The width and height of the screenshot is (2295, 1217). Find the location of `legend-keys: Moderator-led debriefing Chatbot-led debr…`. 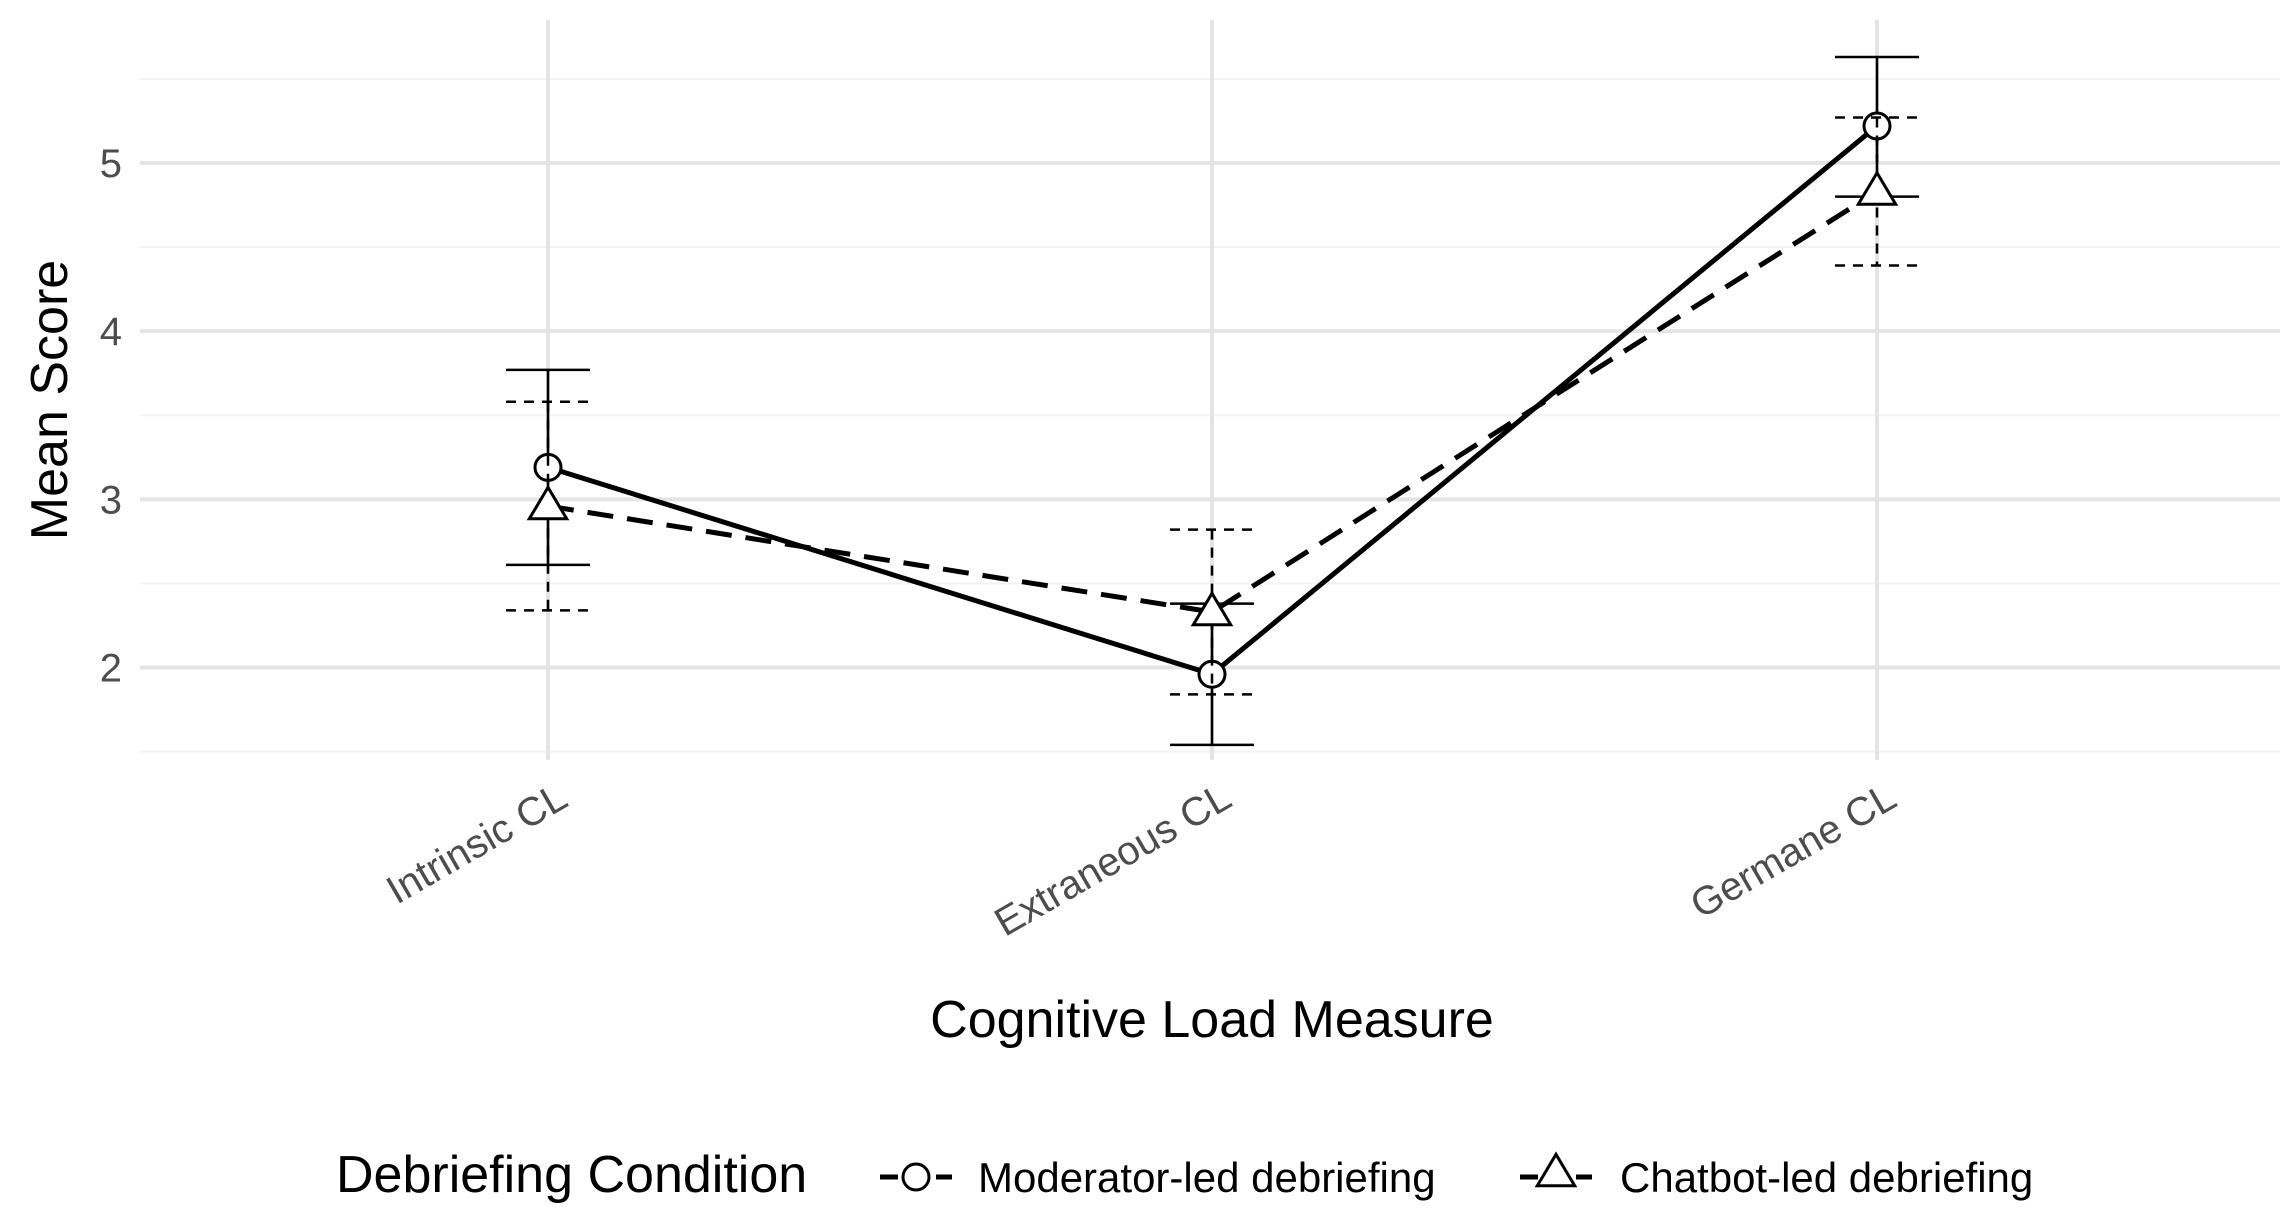

legend-keys: Moderator-led debriefing Chatbot-led debr… is located at coordinates (1456, 1176).